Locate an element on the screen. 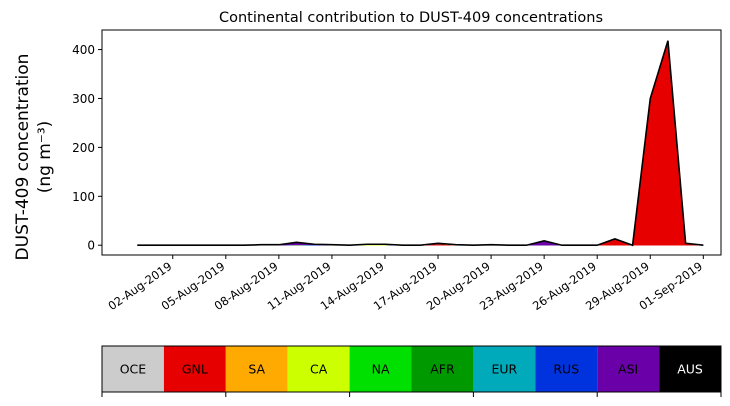  legend-swatch-asi is located at coordinates (628, 369).